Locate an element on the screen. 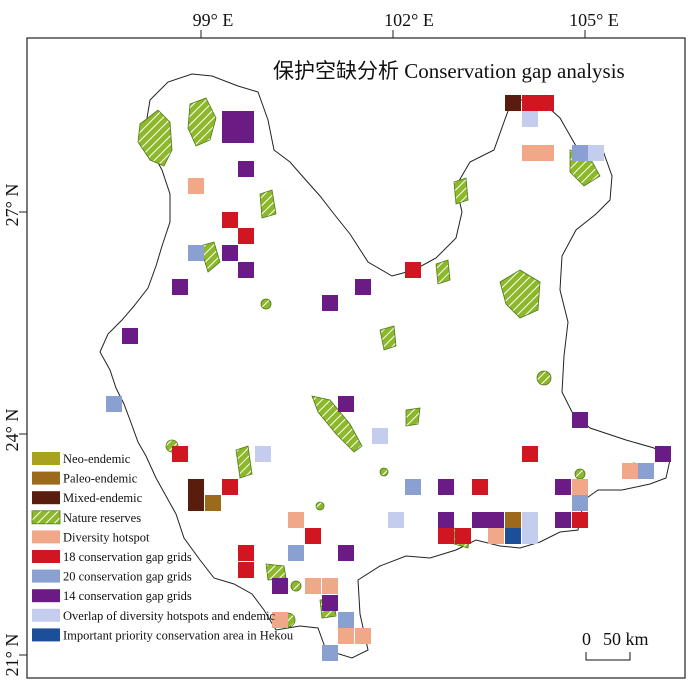  scale-bar-distance: 50 km is located at coordinates (626, 639).